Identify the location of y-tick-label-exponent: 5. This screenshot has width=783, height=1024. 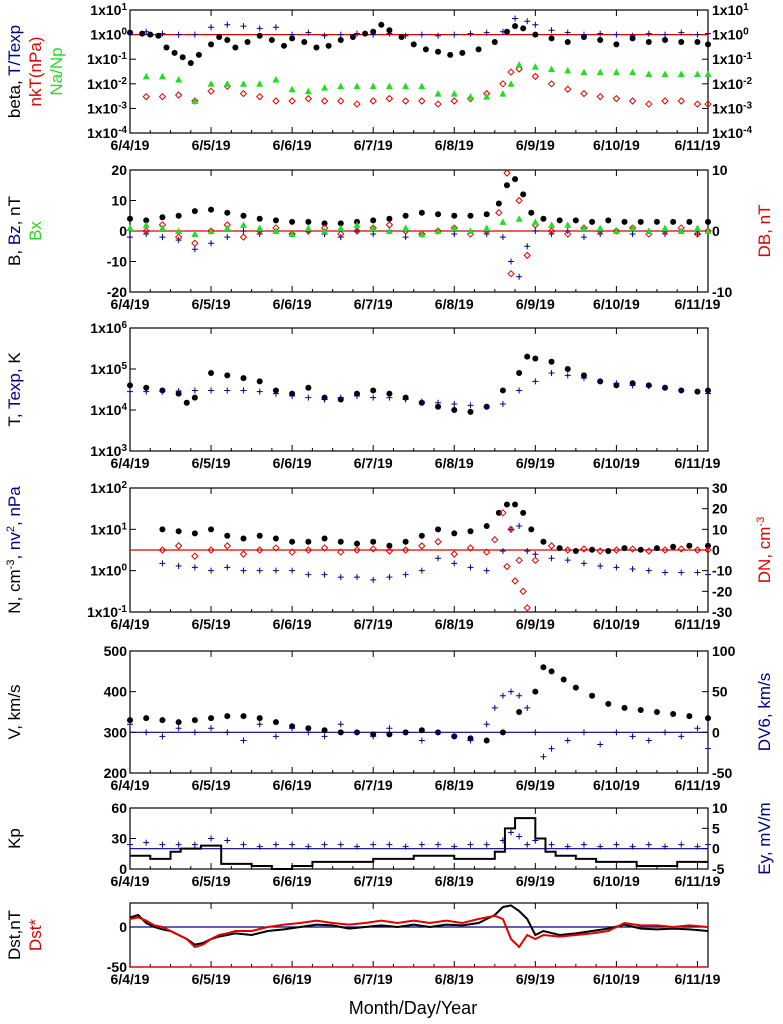
(124, 366).